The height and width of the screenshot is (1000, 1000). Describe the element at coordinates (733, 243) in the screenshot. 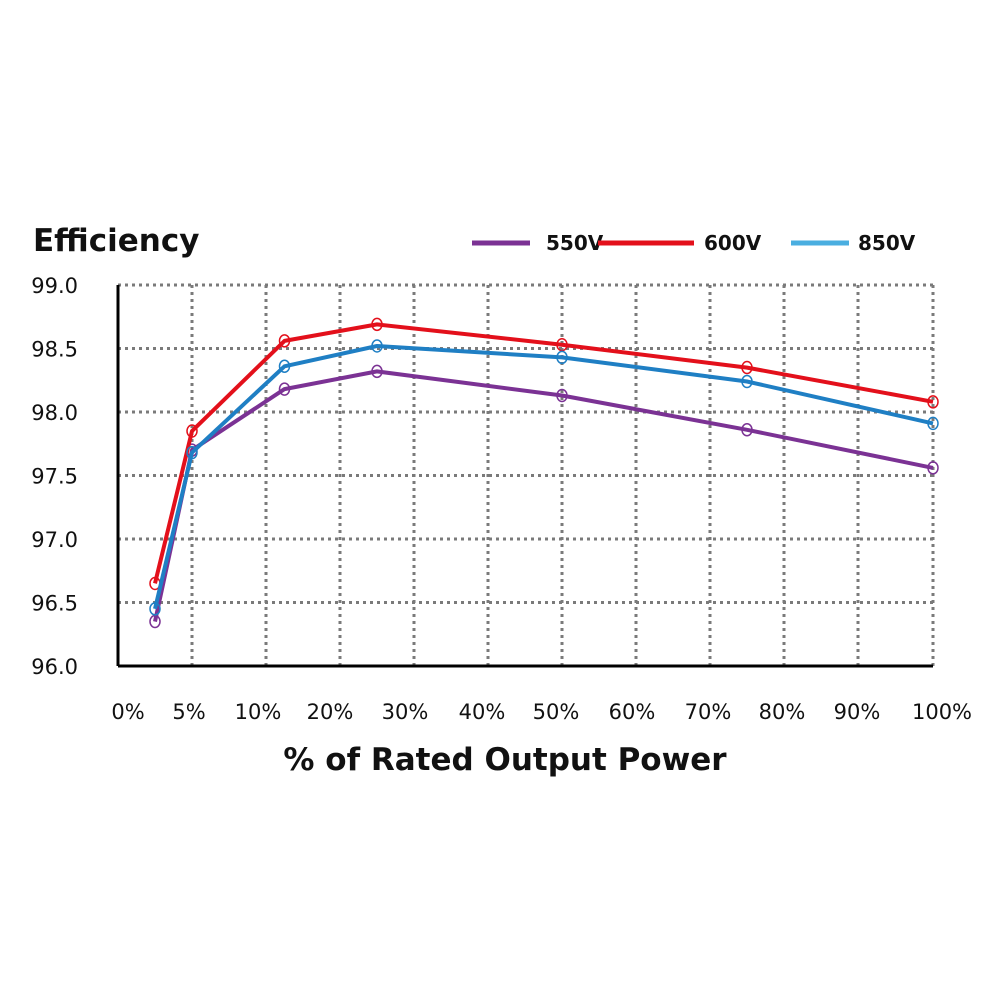

I see `legend-label: 600V` at that location.